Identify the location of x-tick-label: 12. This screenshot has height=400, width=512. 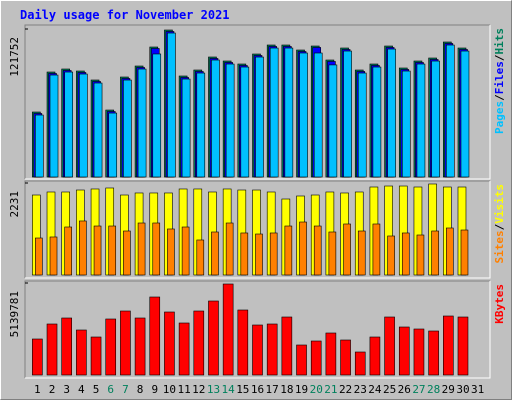
(198, 389).